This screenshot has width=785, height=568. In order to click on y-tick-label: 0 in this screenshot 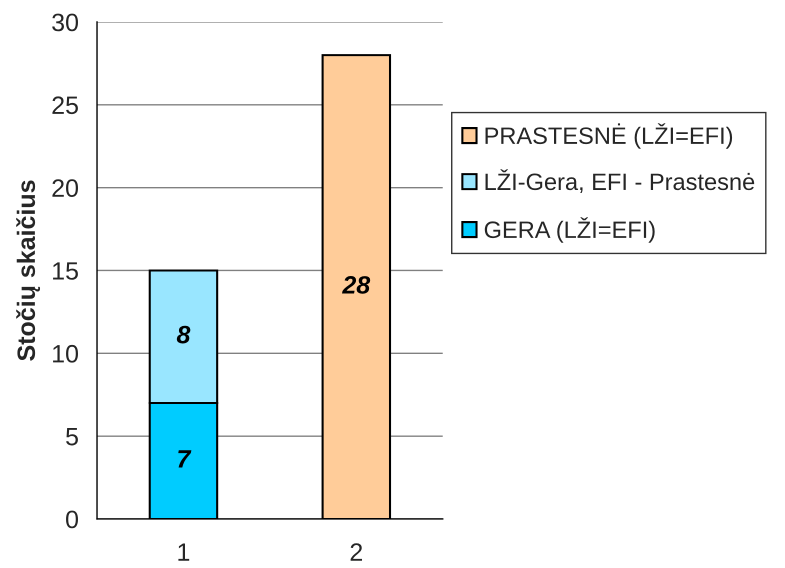, I will do `click(72, 519)`.